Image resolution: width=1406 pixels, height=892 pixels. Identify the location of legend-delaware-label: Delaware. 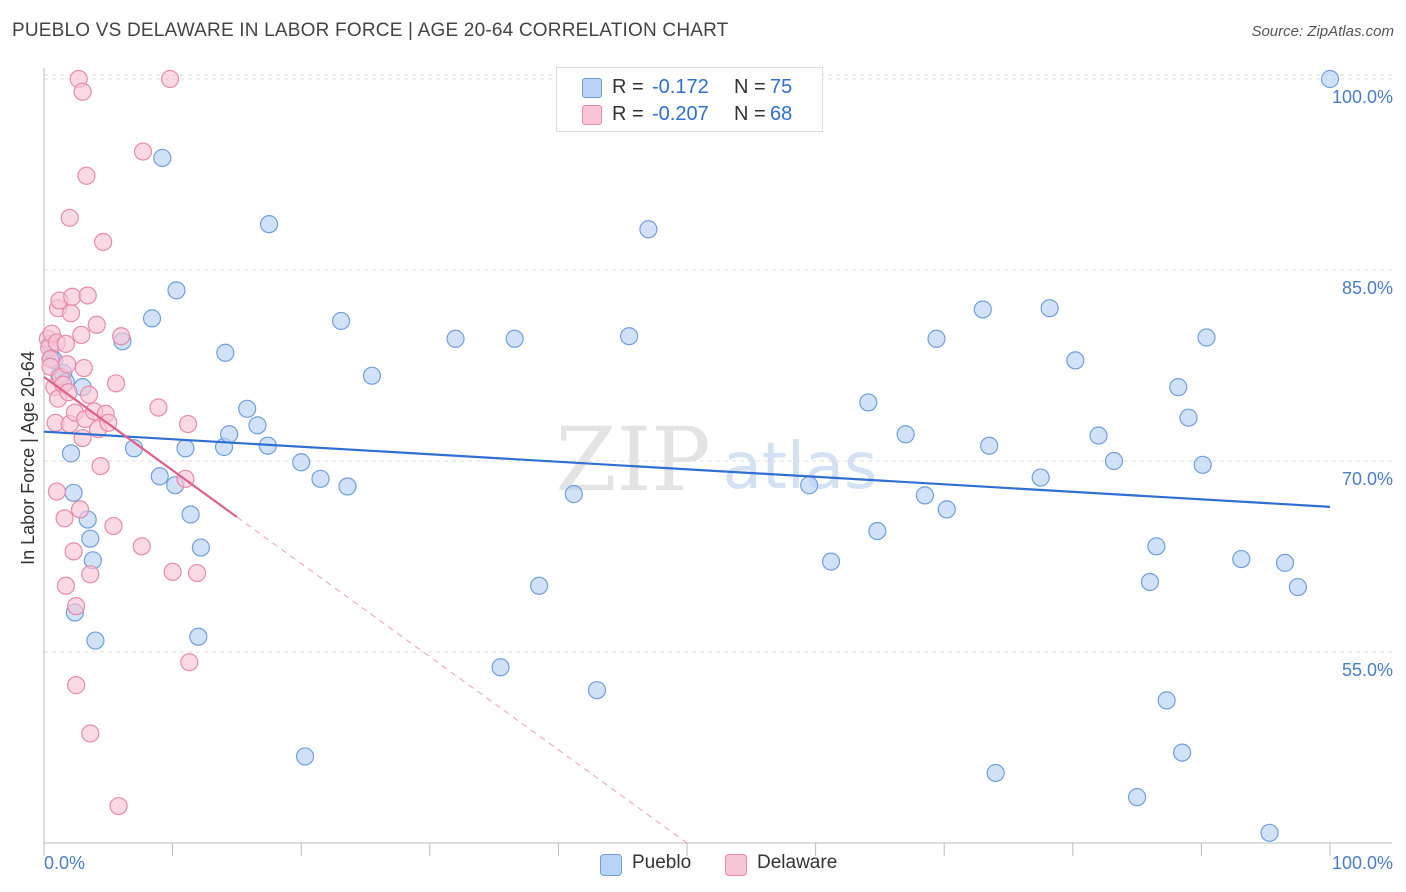
(797, 862).